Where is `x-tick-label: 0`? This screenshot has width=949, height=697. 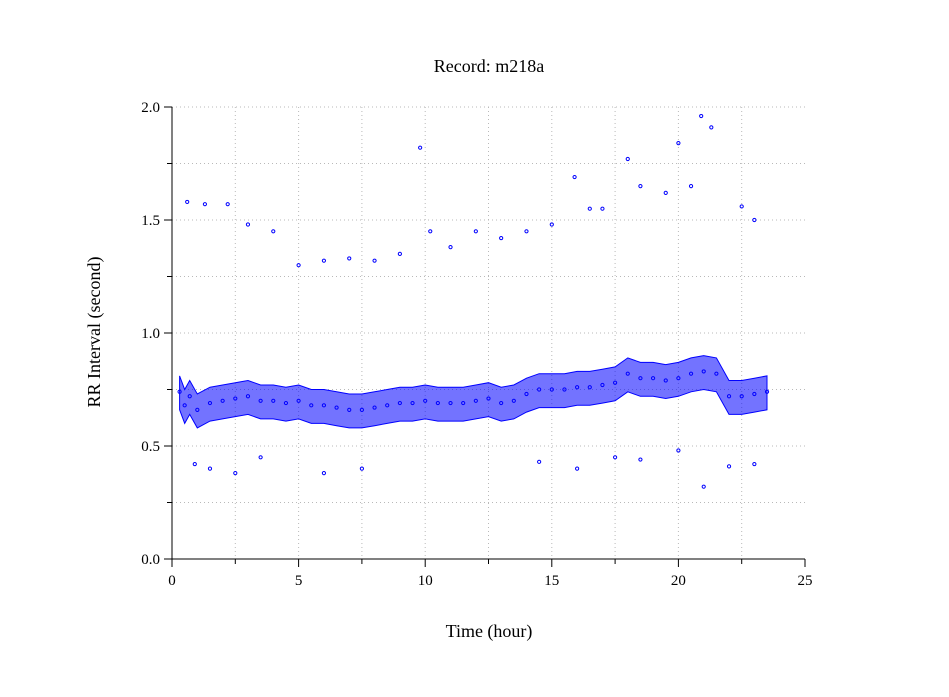 x-tick-label: 0 is located at coordinates (172, 581).